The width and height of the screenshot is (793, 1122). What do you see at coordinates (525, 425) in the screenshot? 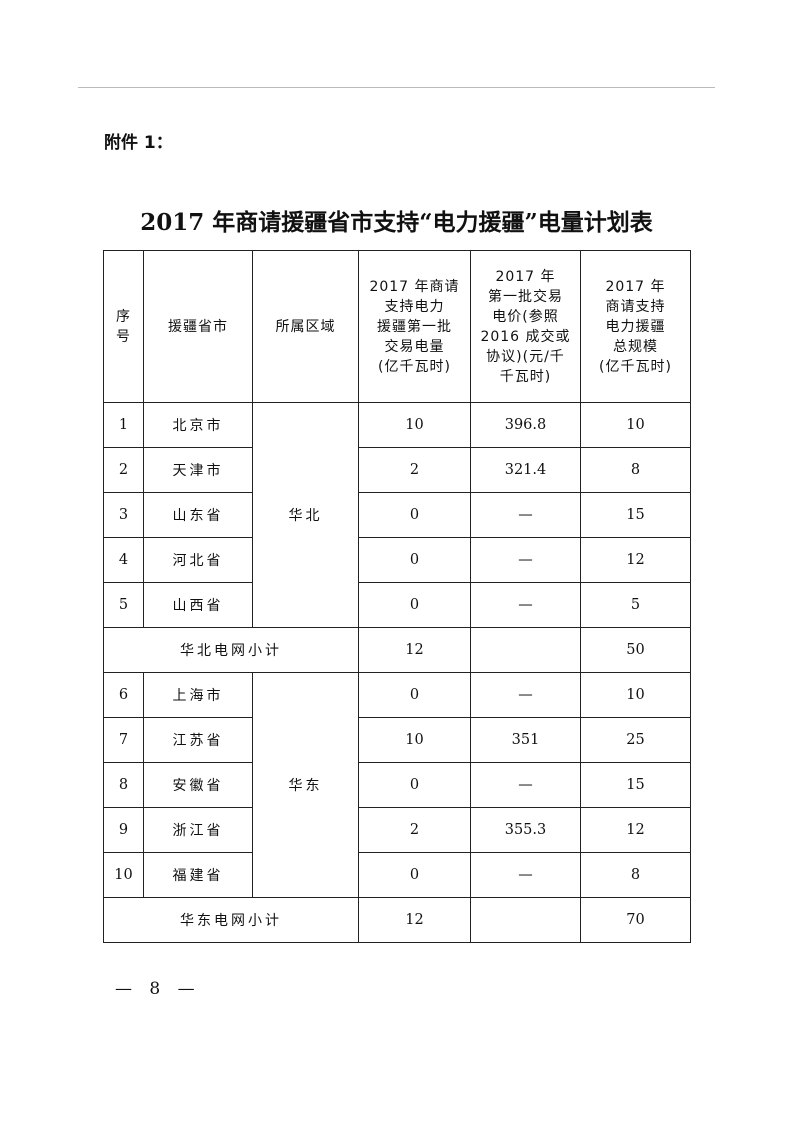
I see `row-price: 396.8` at bounding box center [525, 425].